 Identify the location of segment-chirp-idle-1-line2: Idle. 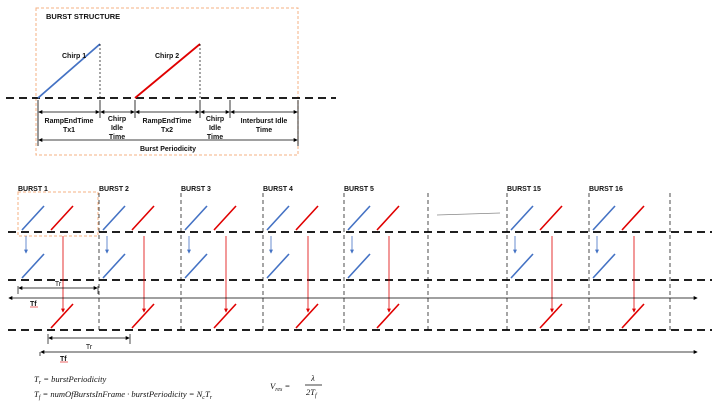
(117, 128).